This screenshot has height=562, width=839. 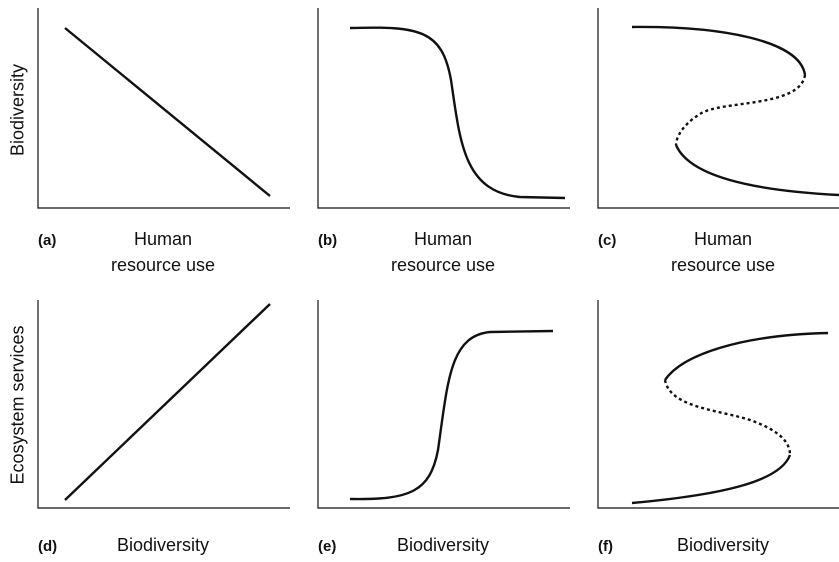 What do you see at coordinates (47, 240) in the screenshot?
I see `panel-label: (a)` at bounding box center [47, 240].